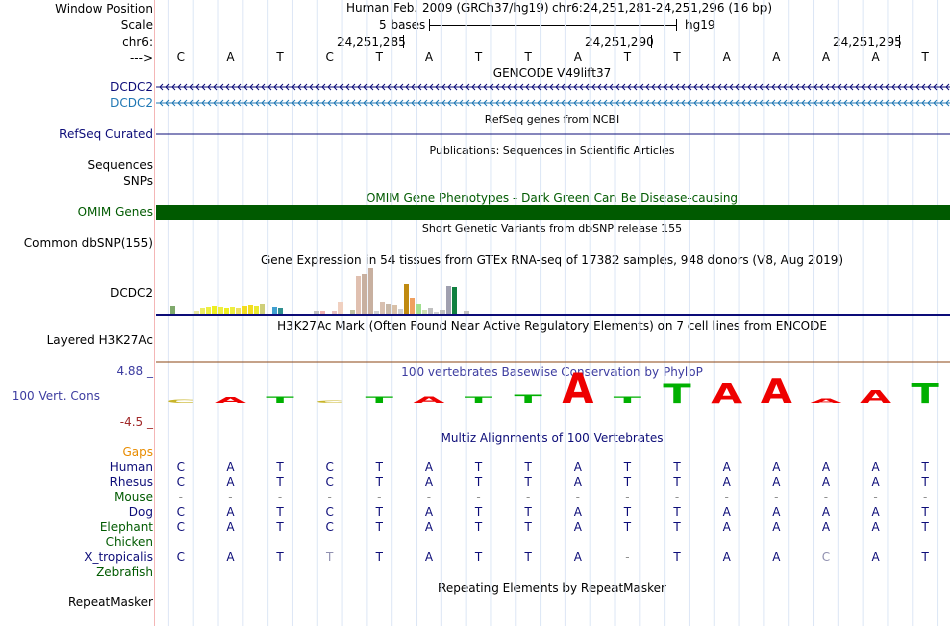  What do you see at coordinates (329, 401) in the screenshot?
I see `phylop-letter: C` at bounding box center [329, 401].